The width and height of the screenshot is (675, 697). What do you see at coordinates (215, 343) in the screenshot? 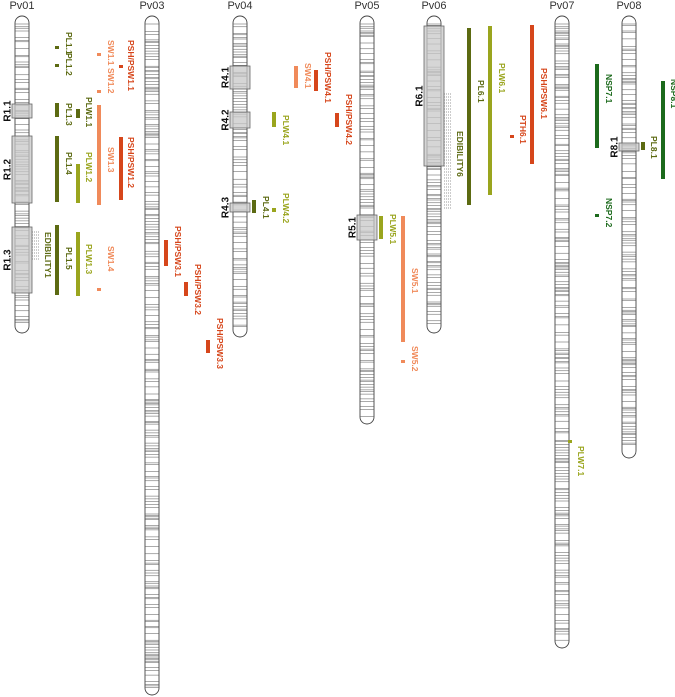
I see `qtl-psh-psw3-3: PSH/PSW3.3` at bounding box center [215, 343].